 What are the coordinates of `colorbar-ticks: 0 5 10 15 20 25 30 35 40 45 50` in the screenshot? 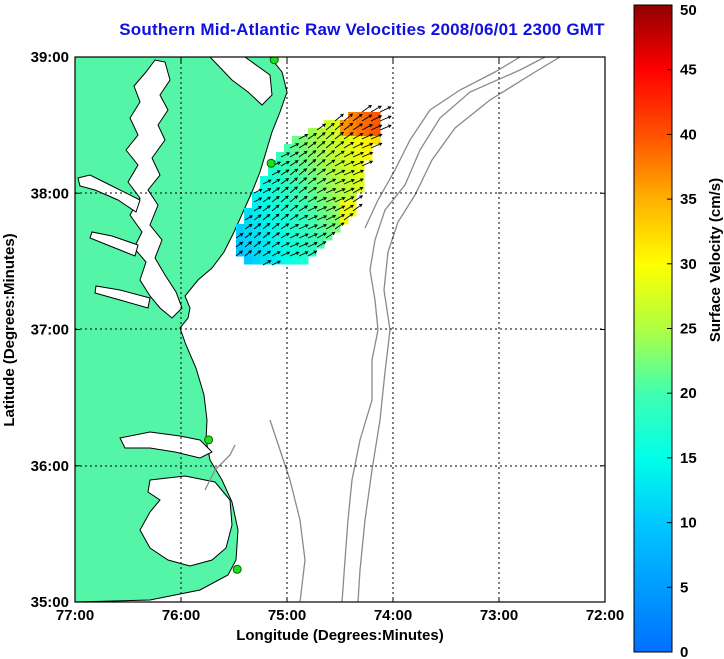 It's located at (682, 330).